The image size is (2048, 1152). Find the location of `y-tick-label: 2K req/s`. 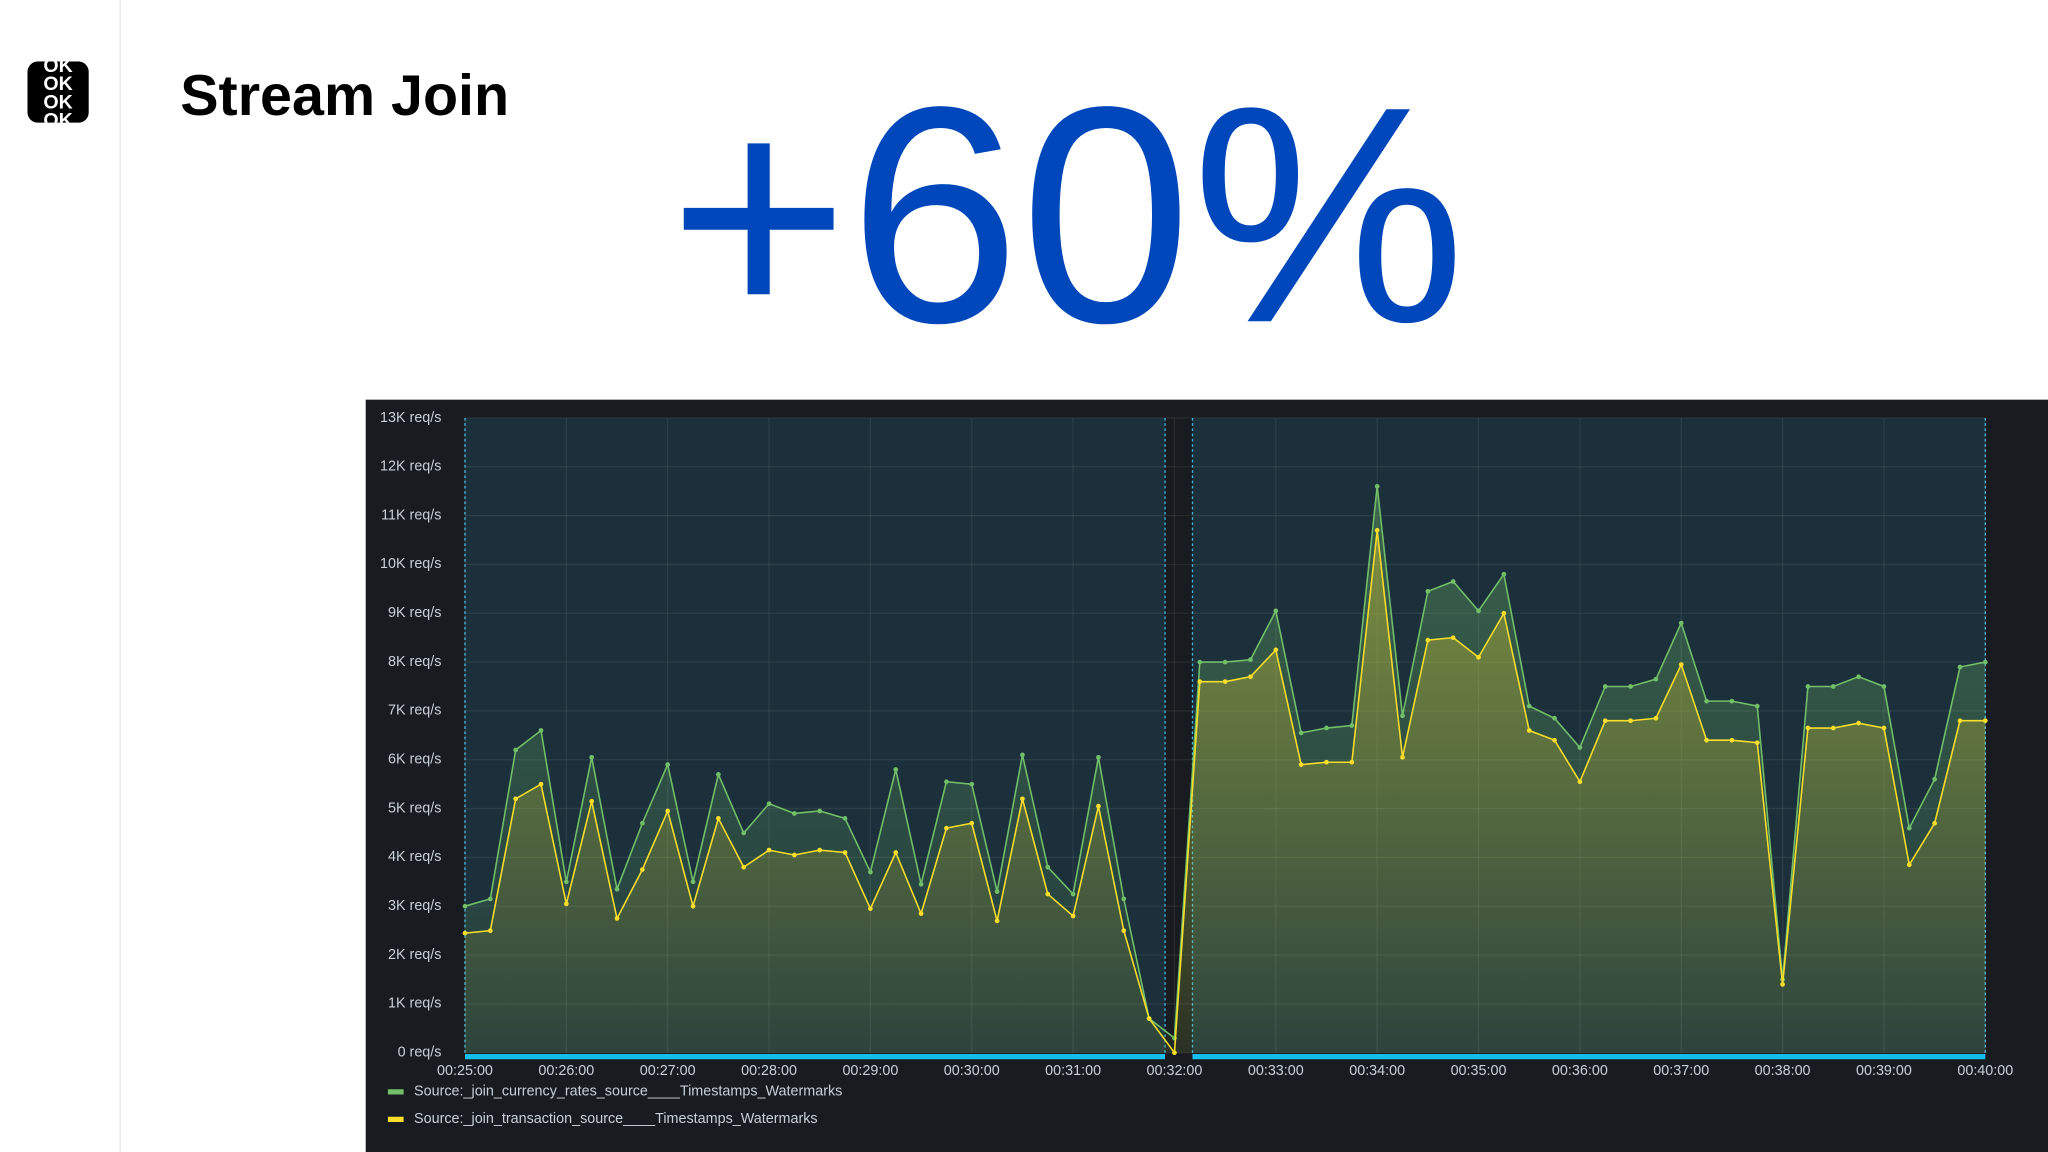

y-tick-label: 2K req/s is located at coordinates (414, 955).